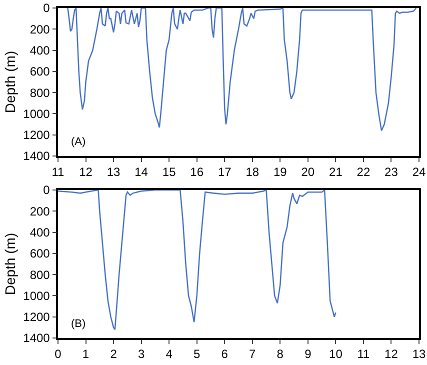 Image resolution: width=427 pixels, height=365 pixels. Describe the element at coordinates (141, 172) in the screenshot. I see `x-tick-label: 14` at that location.